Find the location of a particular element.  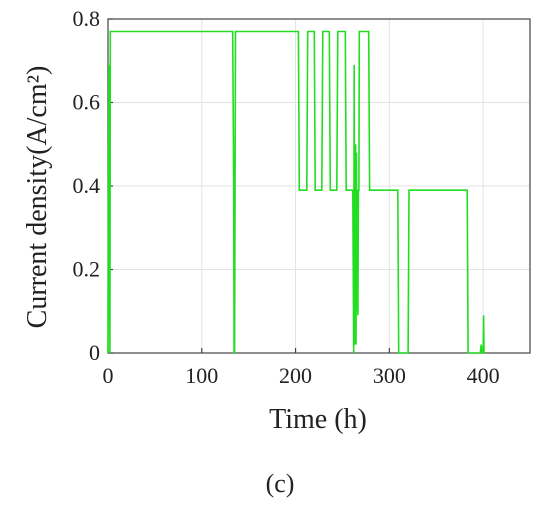

panel-label: (c) is located at coordinates (280, 483).